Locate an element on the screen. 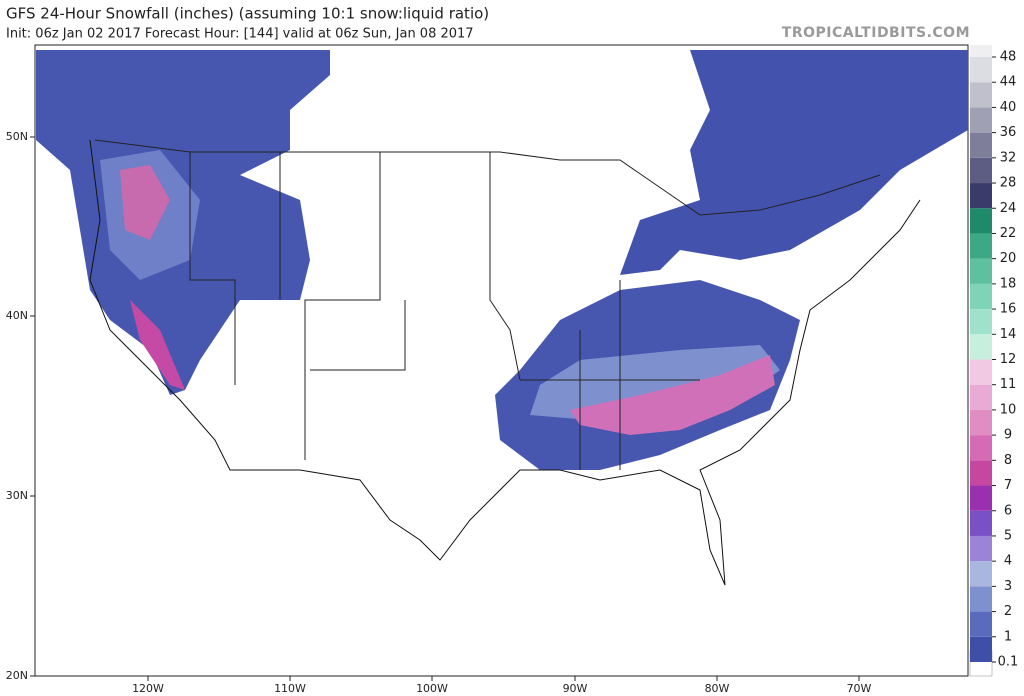 Image resolution: width=1024 pixels, height=696 pixels. colorbar-label: 11 is located at coordinates (1008, 384).